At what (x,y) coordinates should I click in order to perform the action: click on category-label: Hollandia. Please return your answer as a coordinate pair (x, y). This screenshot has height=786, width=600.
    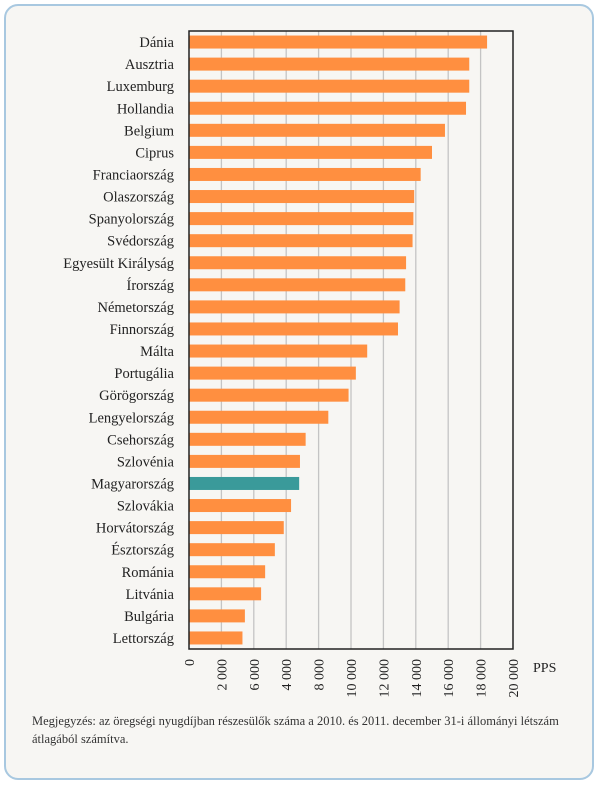
    Looking at the image, I should click on (146, 109).